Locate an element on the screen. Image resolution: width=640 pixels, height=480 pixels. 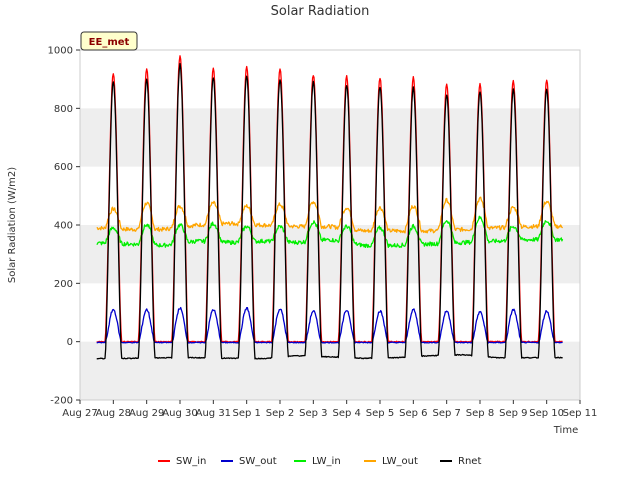
y-tick-label: -200 is located at coordinates (61, 401).